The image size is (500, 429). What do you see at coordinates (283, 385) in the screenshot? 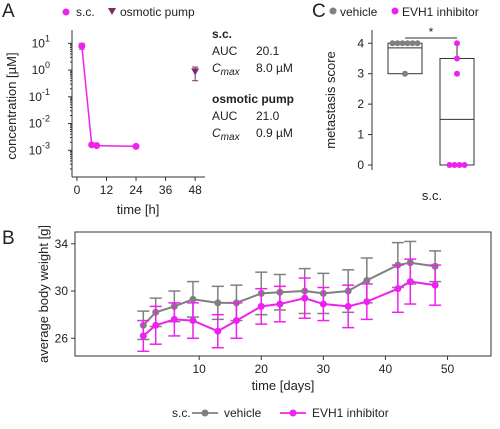
I see `panel-b-x-title: time [days]` at bounding box center [283, 385].